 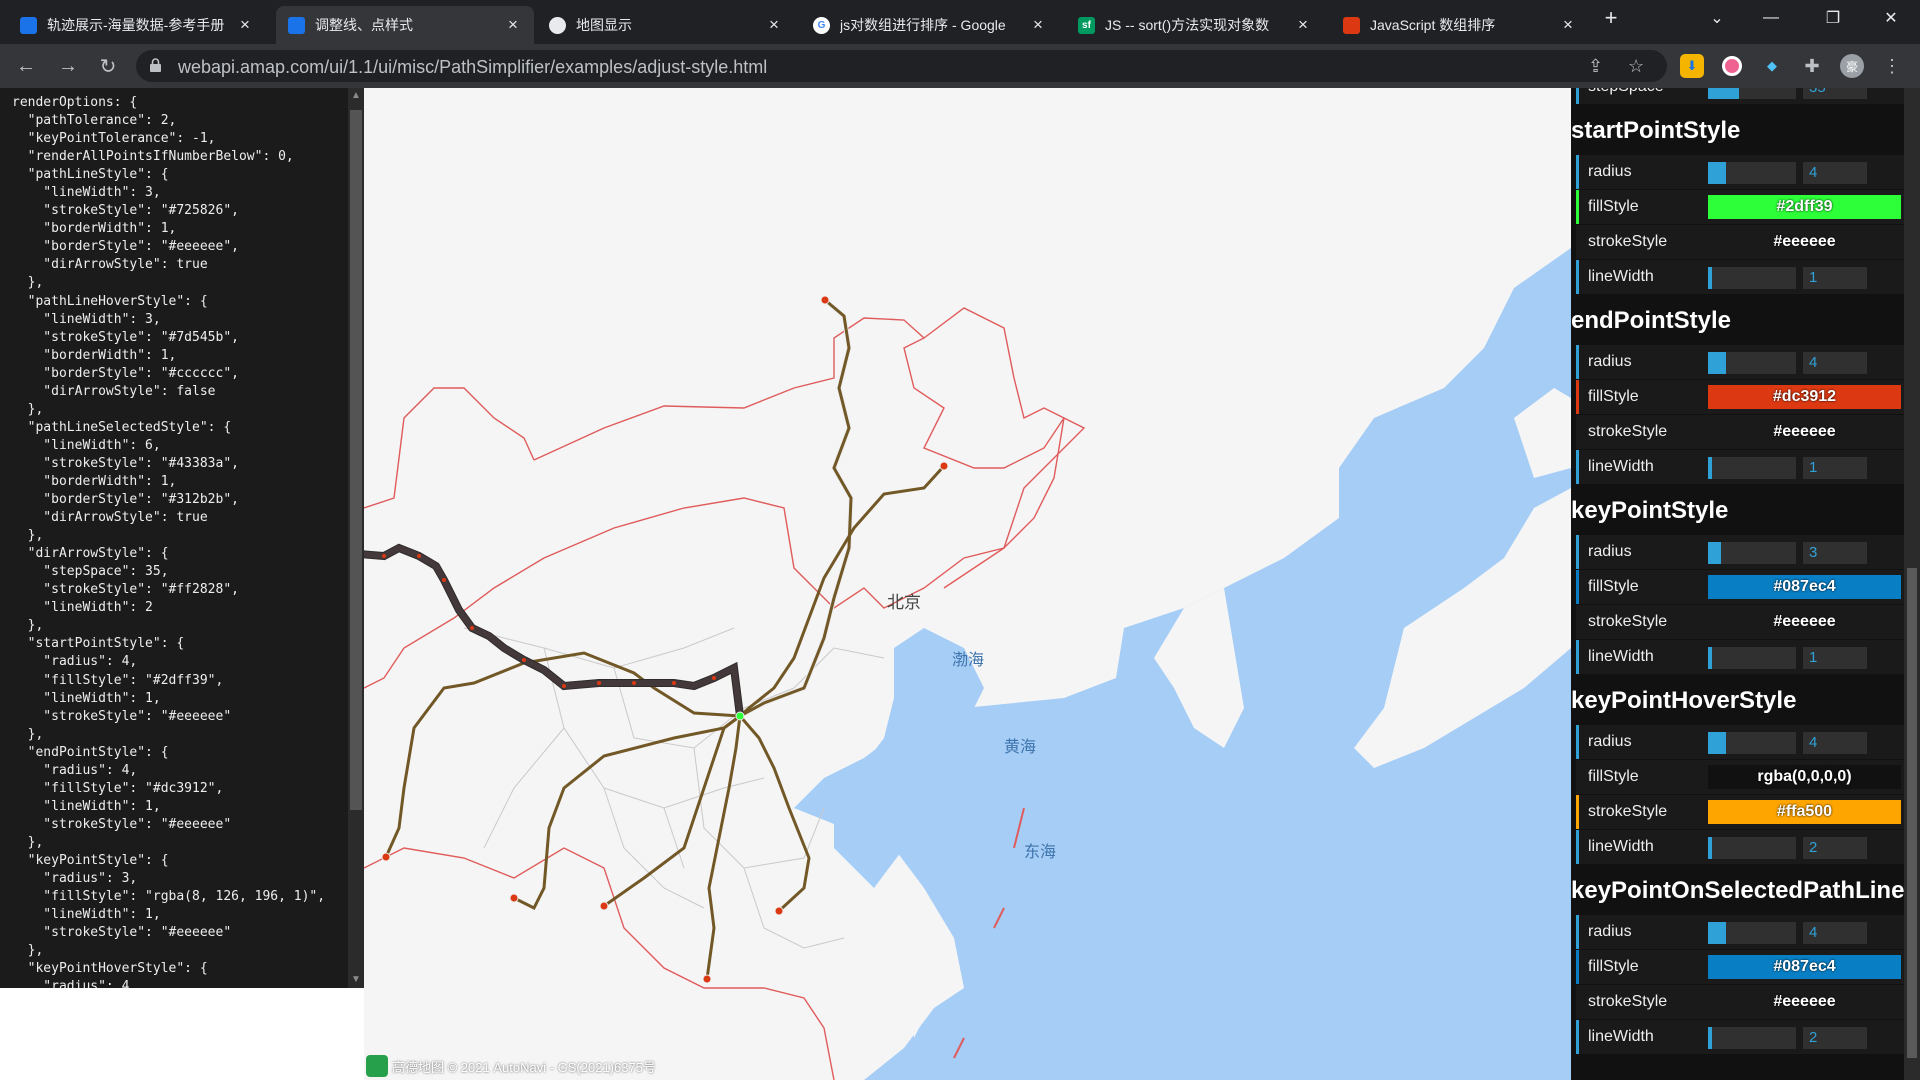 What do you see at coordinates (1891, 18) in the screenshot?
I see `close-window-button: ✕` at bounding box center [1891, 18].